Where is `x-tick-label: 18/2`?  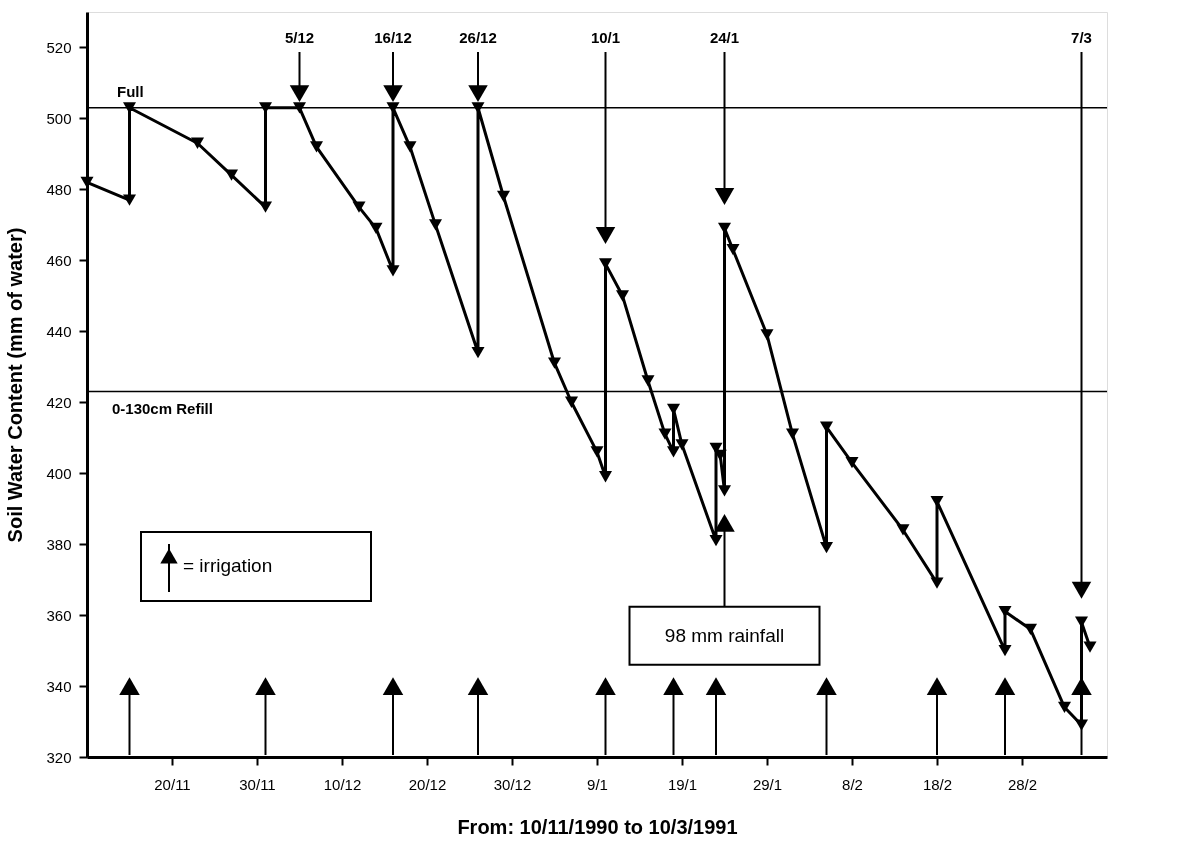
x-tick-label: 18/2 is located at coordinates (937, 784).